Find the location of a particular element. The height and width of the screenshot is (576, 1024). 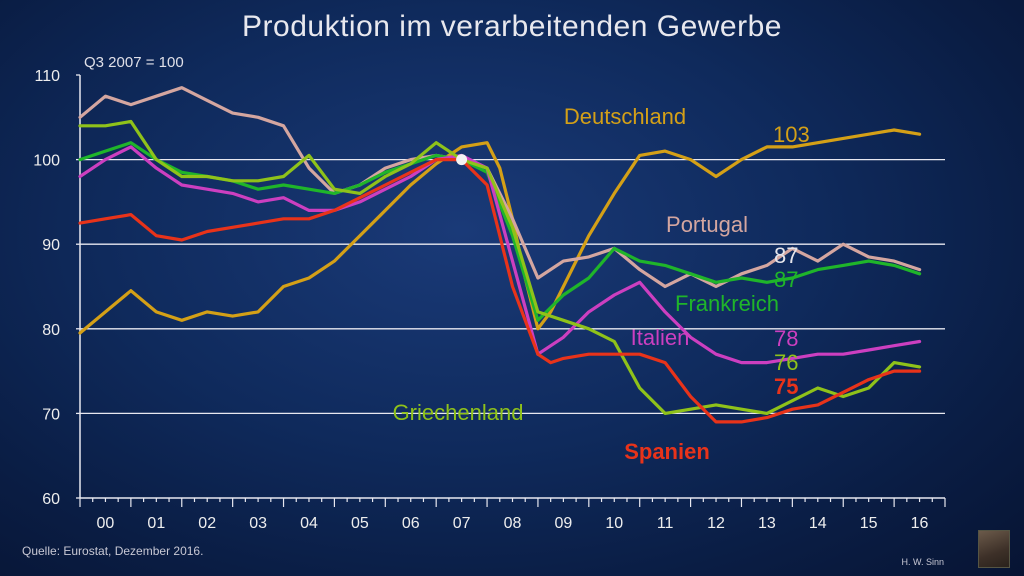

reference-marker is located at coordinates (462, 160).